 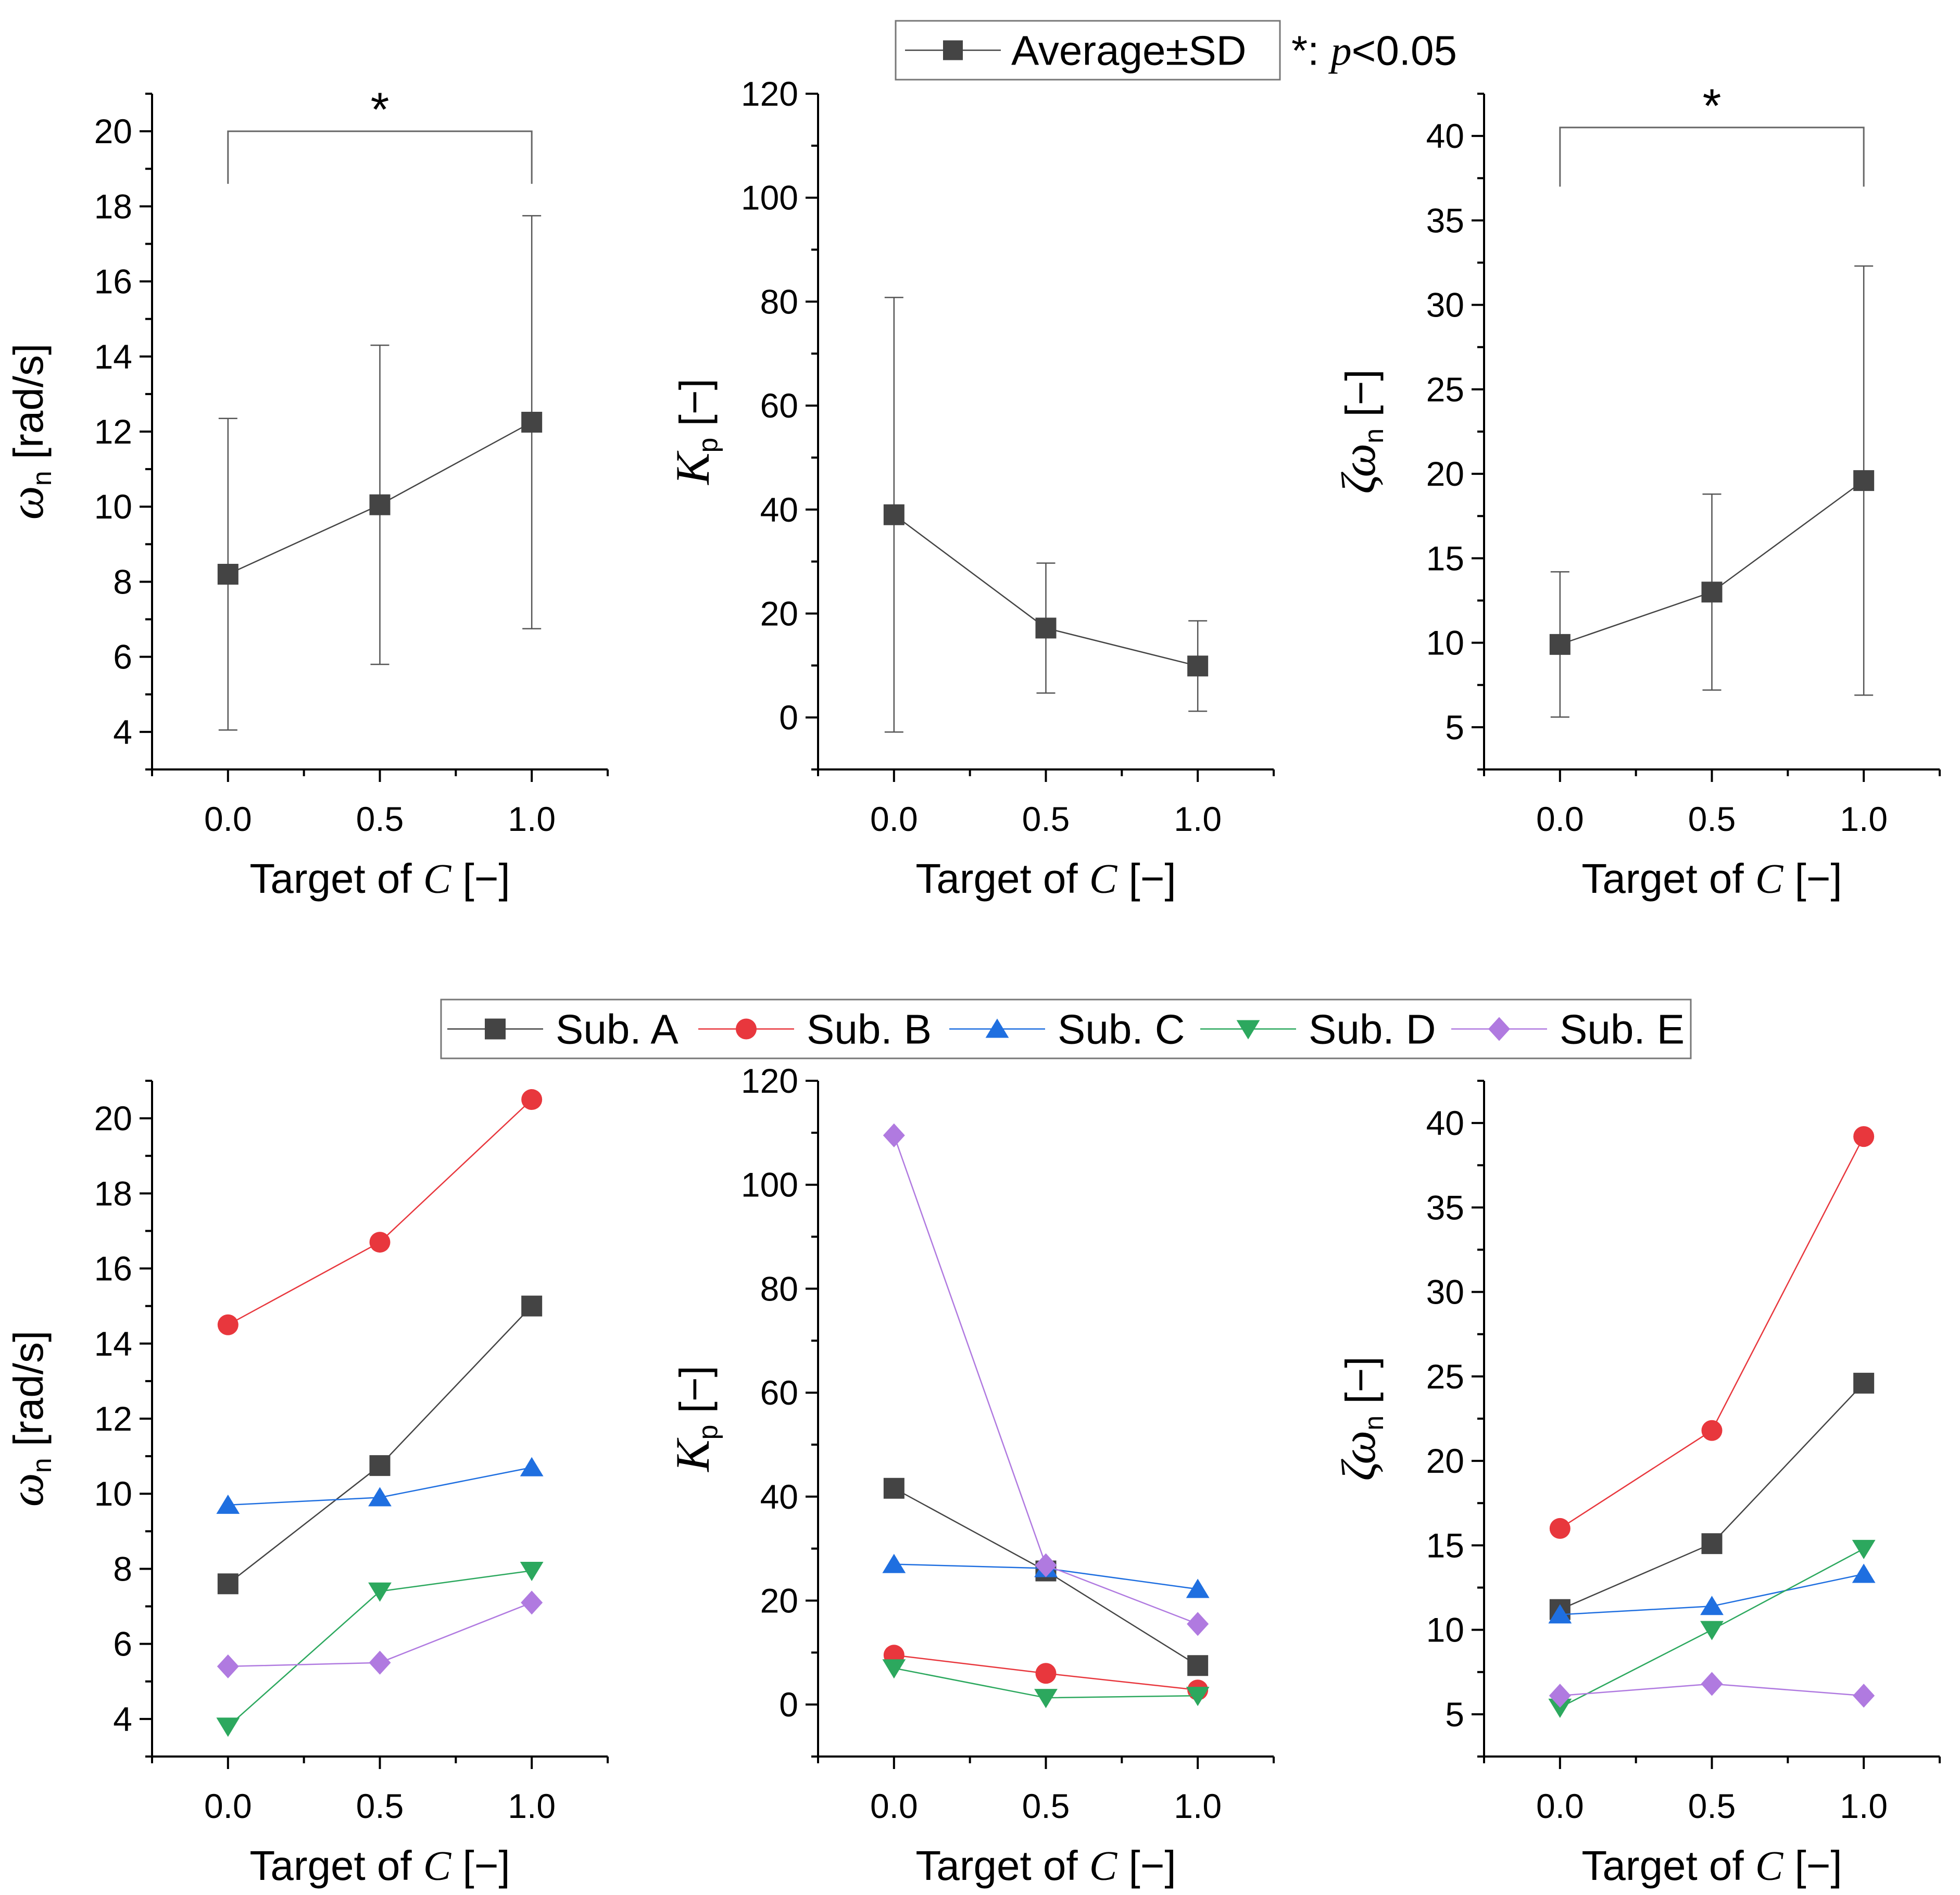 I want to click on series-sub-e, so click(x=1046, y=1379).